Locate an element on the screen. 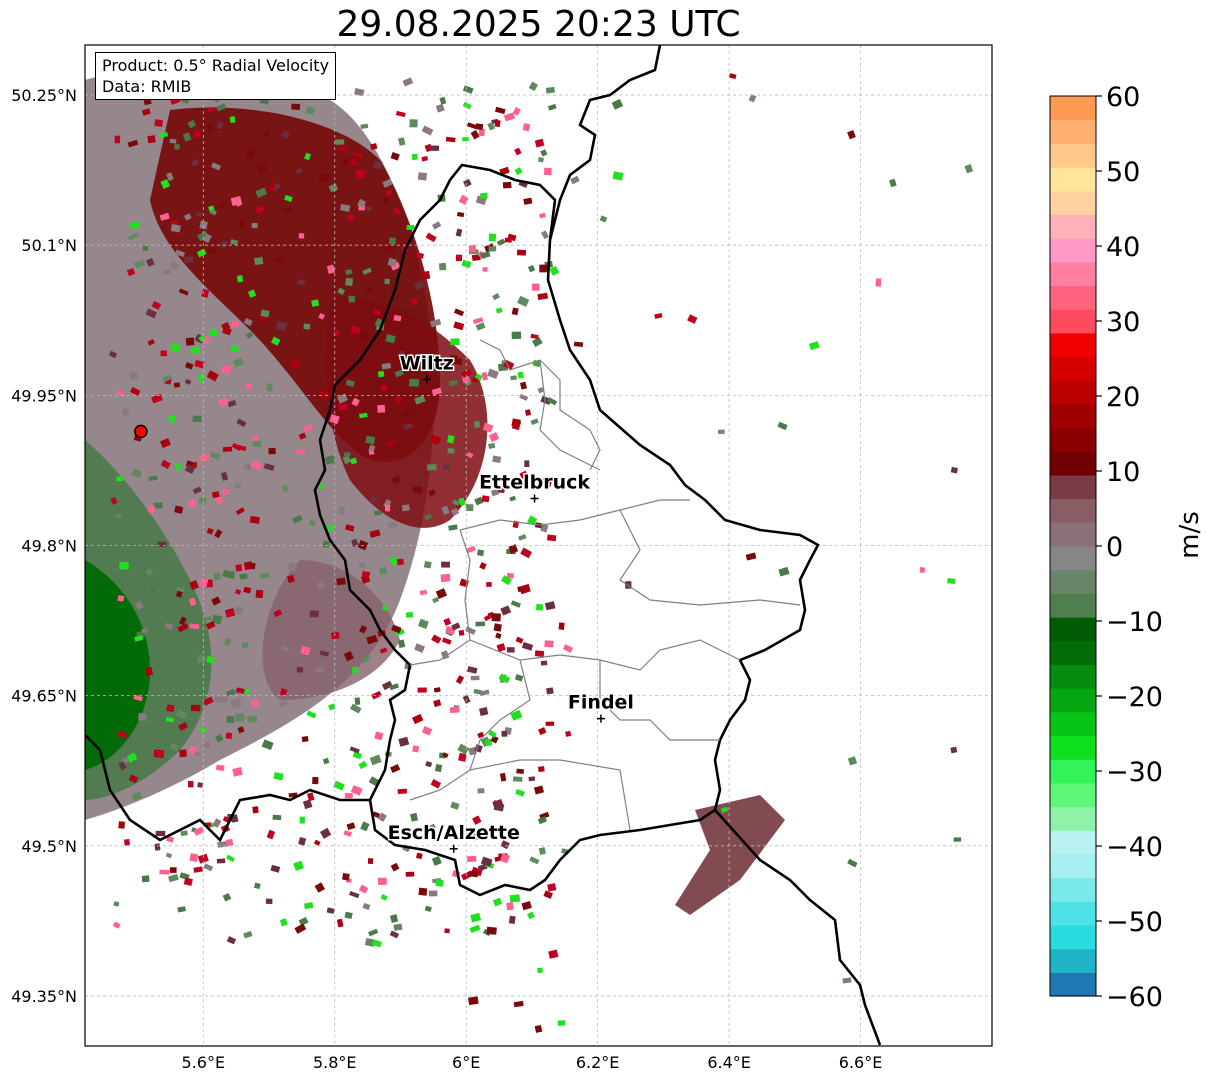  colorbar-tick-label: 40 is located at coordinates (1123, 247).